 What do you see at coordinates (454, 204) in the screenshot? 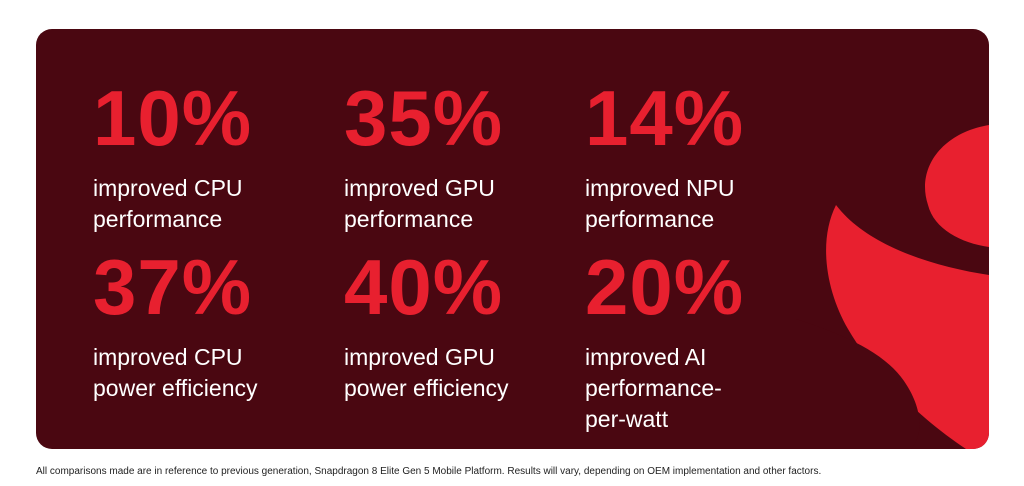
I see `stat-description: improved GPU performance` at bounding box center [454, 204].